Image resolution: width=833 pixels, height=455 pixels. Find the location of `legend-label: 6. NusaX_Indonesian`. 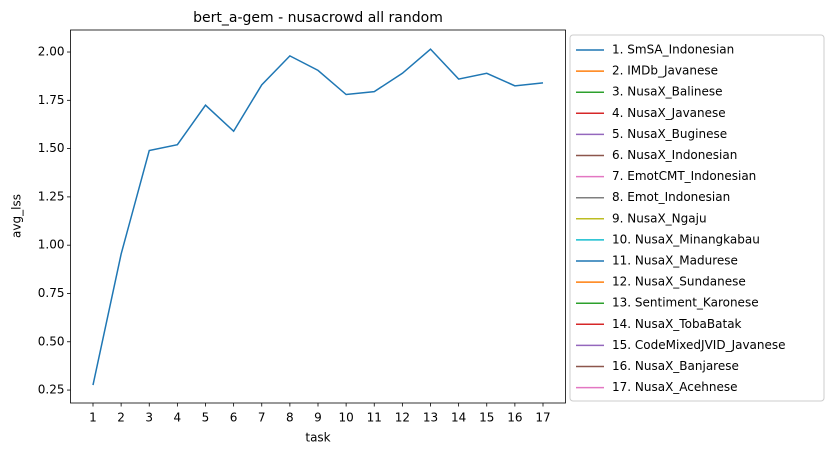

legend-label: 6. NusaX_Indonesian is located at coordinates (674, 155).